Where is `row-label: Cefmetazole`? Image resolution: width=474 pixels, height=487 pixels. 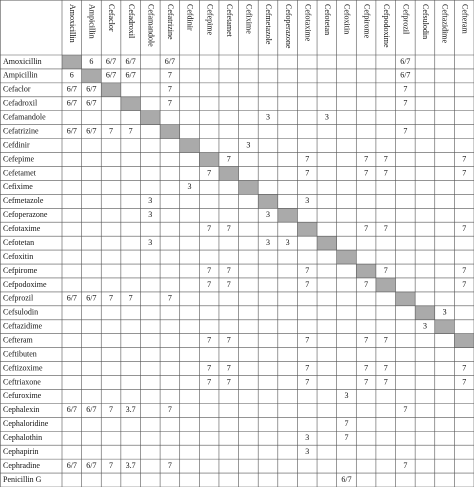 row-label: Cefmetazole is located at coordinates (23, 200).